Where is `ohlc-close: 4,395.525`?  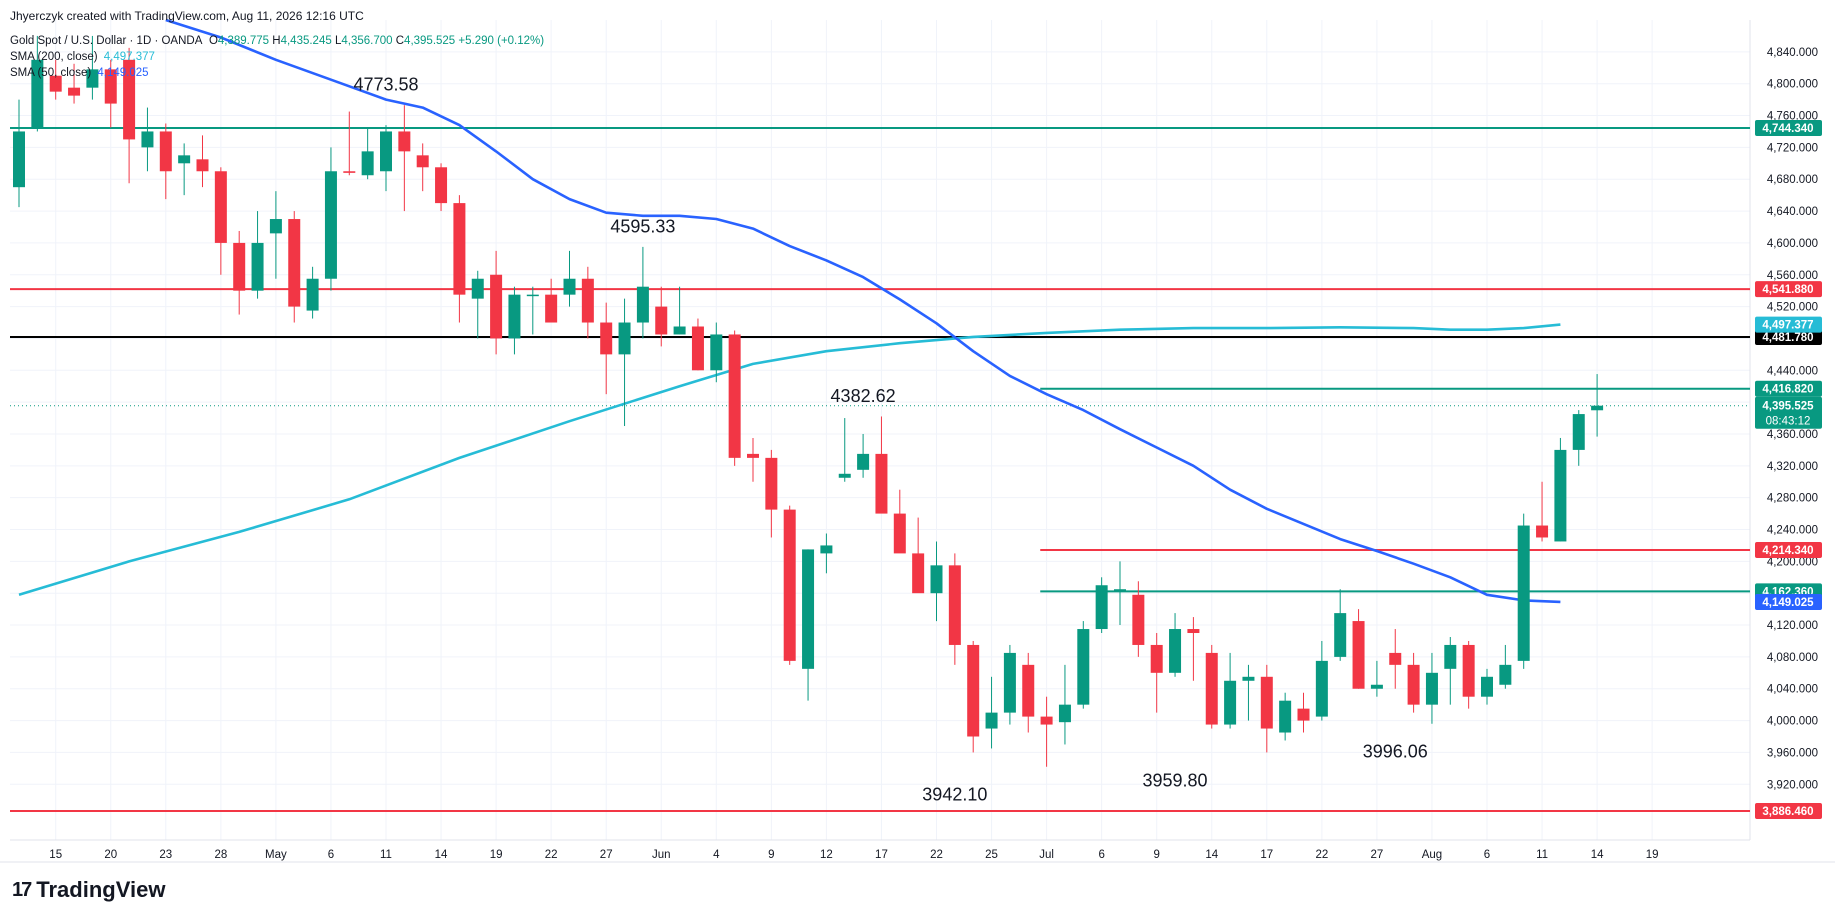 ohlc-close: 4,395.525 is located at coordinates (430, 41).